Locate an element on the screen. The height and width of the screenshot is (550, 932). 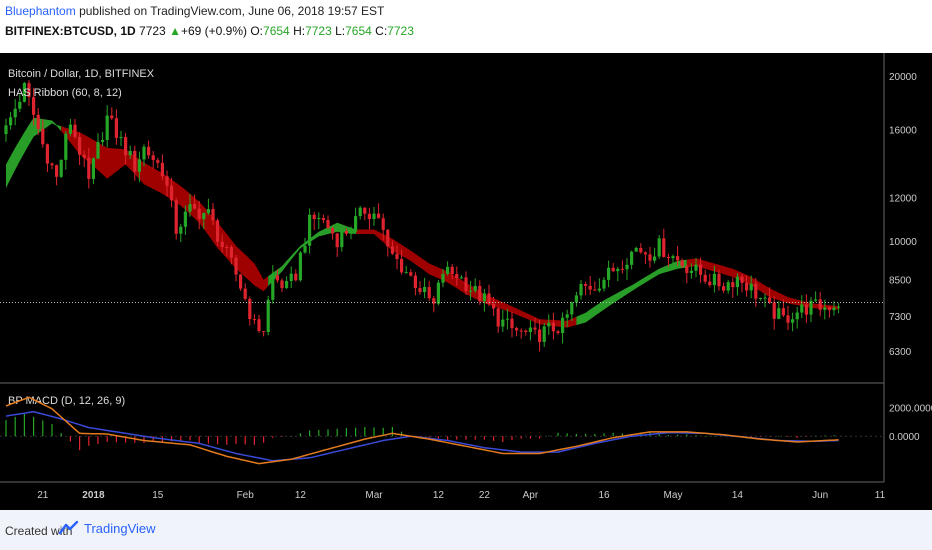
tradingview-brand: TradingView is located at coordinates (107, 528).